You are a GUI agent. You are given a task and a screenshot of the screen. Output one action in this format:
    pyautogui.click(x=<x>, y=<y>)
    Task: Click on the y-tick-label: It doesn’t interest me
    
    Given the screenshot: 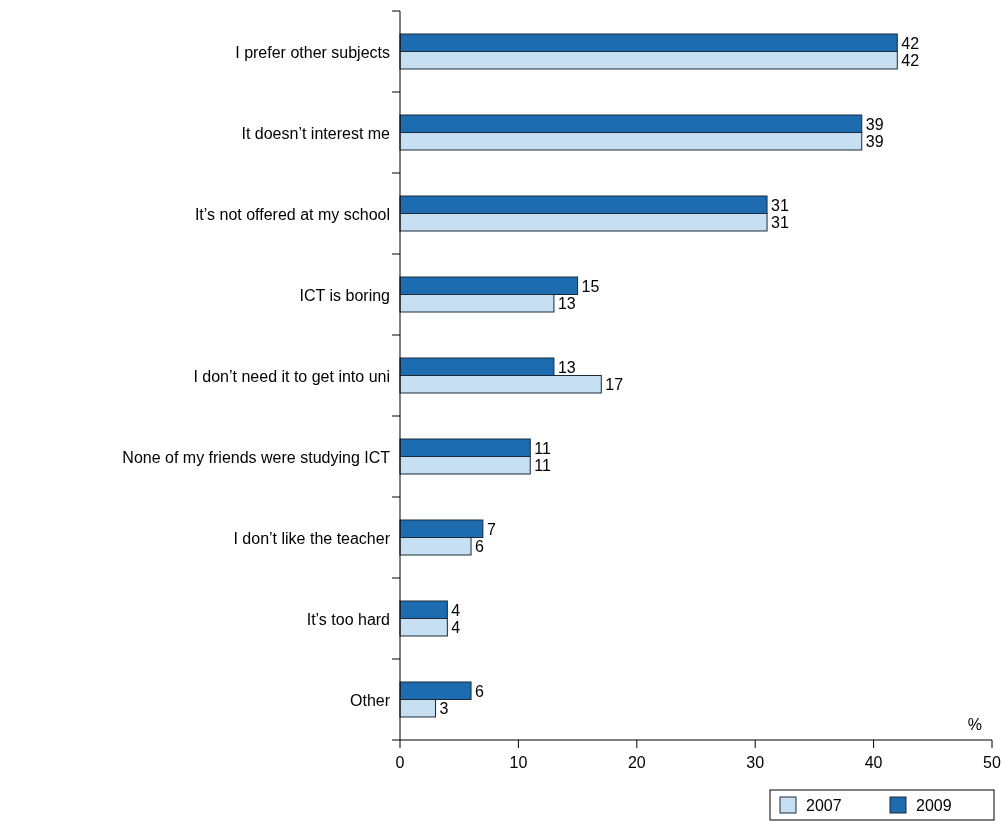 What is the action you would take?
    pyautogui.click(x=316, y=133)
    